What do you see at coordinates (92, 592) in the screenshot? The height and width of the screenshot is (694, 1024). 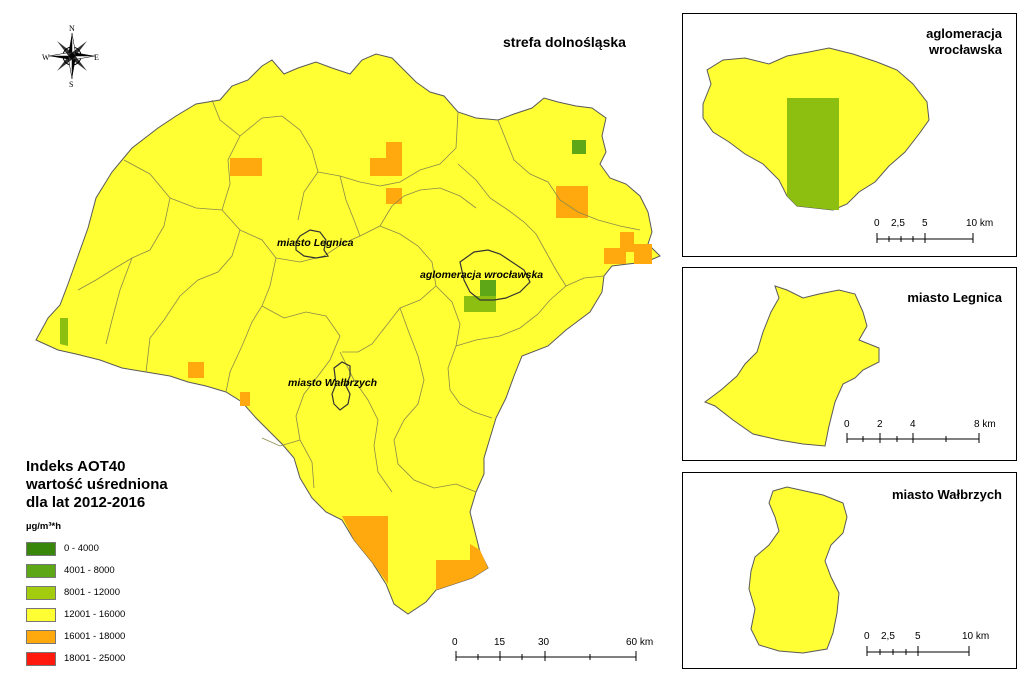 I see `legend-label: 8001 - 12000` at bounding box center [92, 592].